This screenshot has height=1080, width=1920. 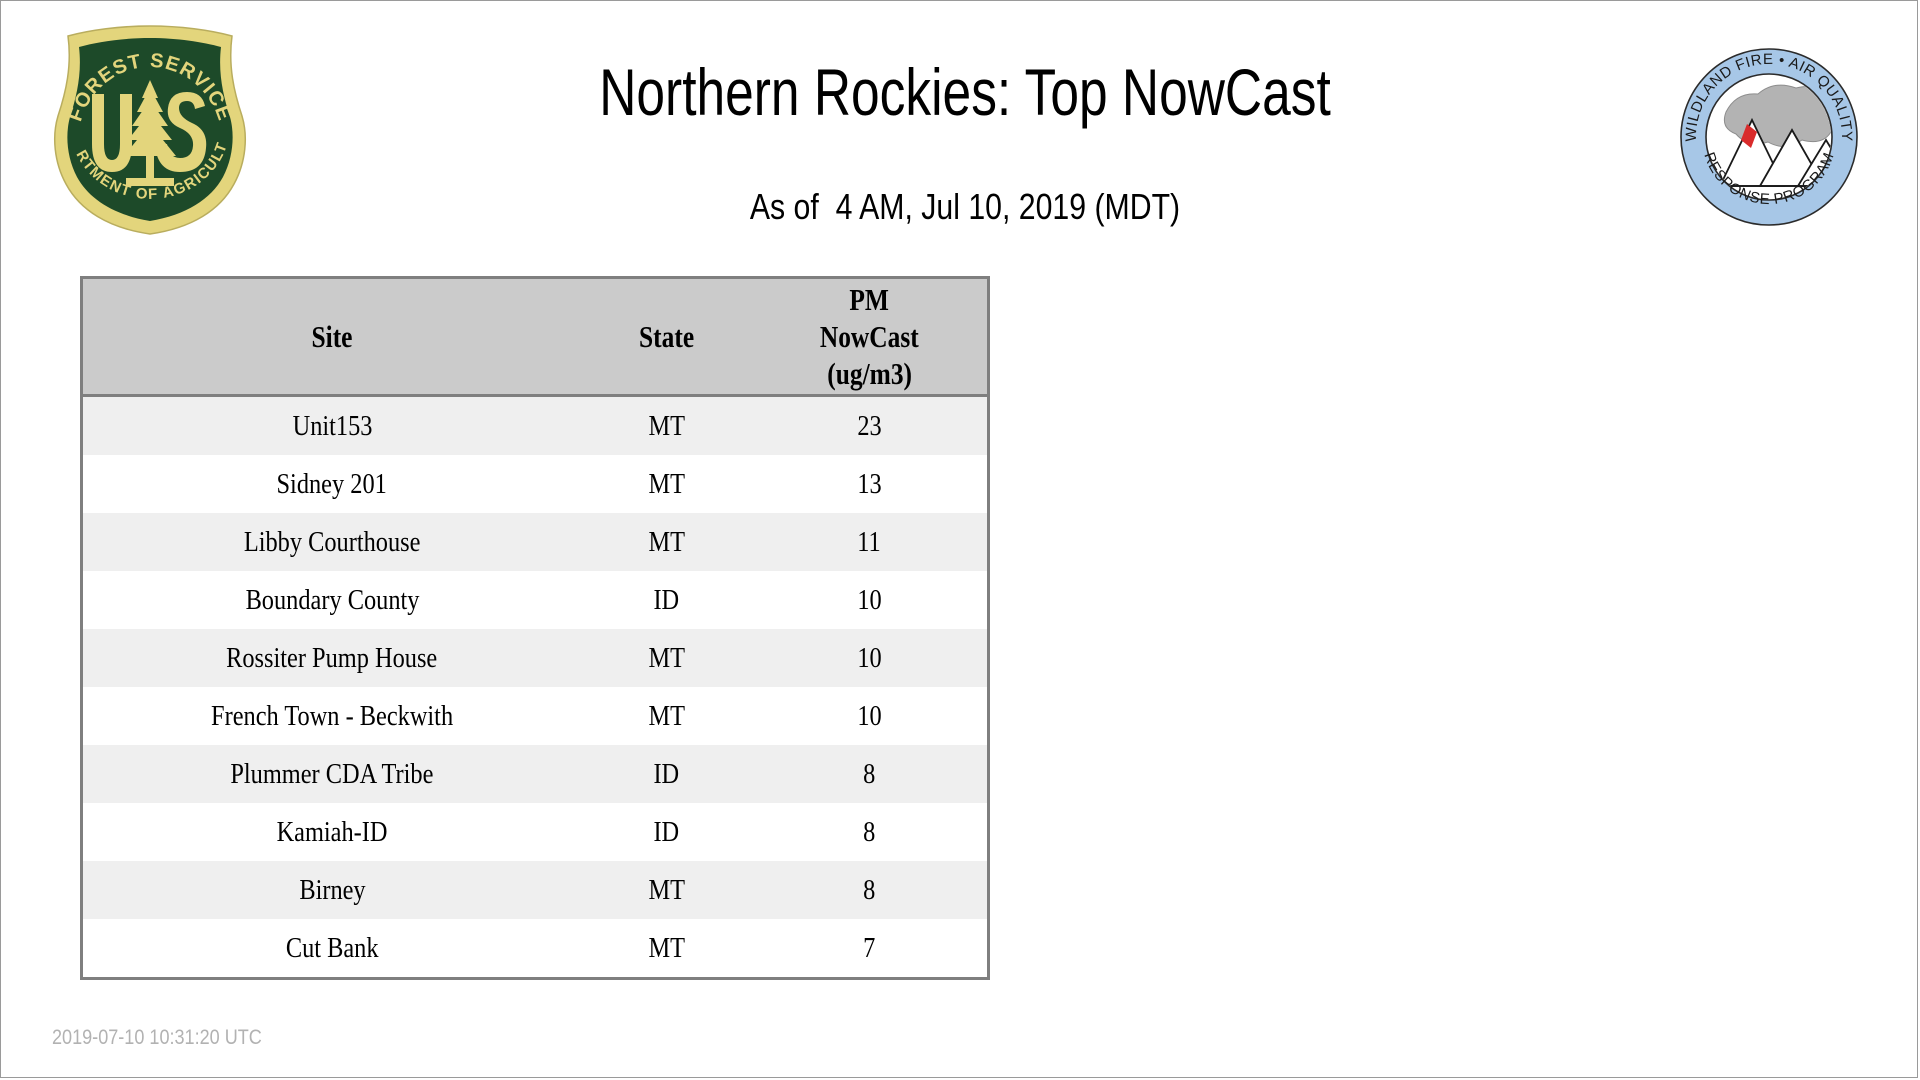 I want to click on table-row: Cut Bank MT 7, so click(x=535, y=949).